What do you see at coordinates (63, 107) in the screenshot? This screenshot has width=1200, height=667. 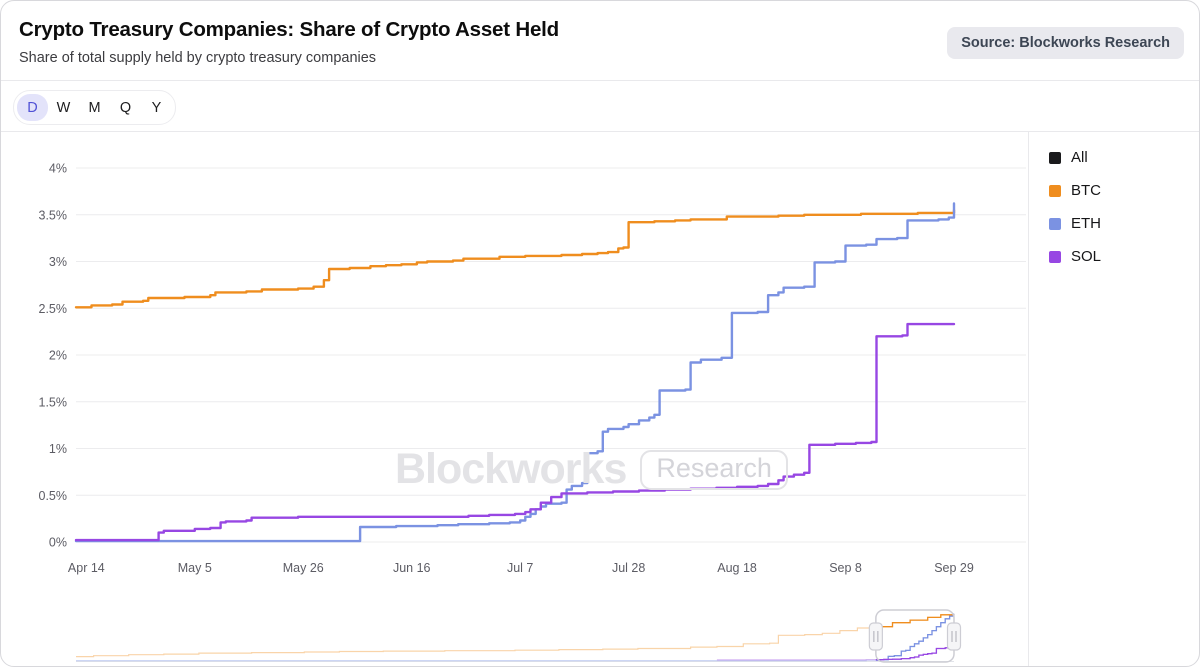 I see `range-button-w: W` at bounding box center [63, 107].